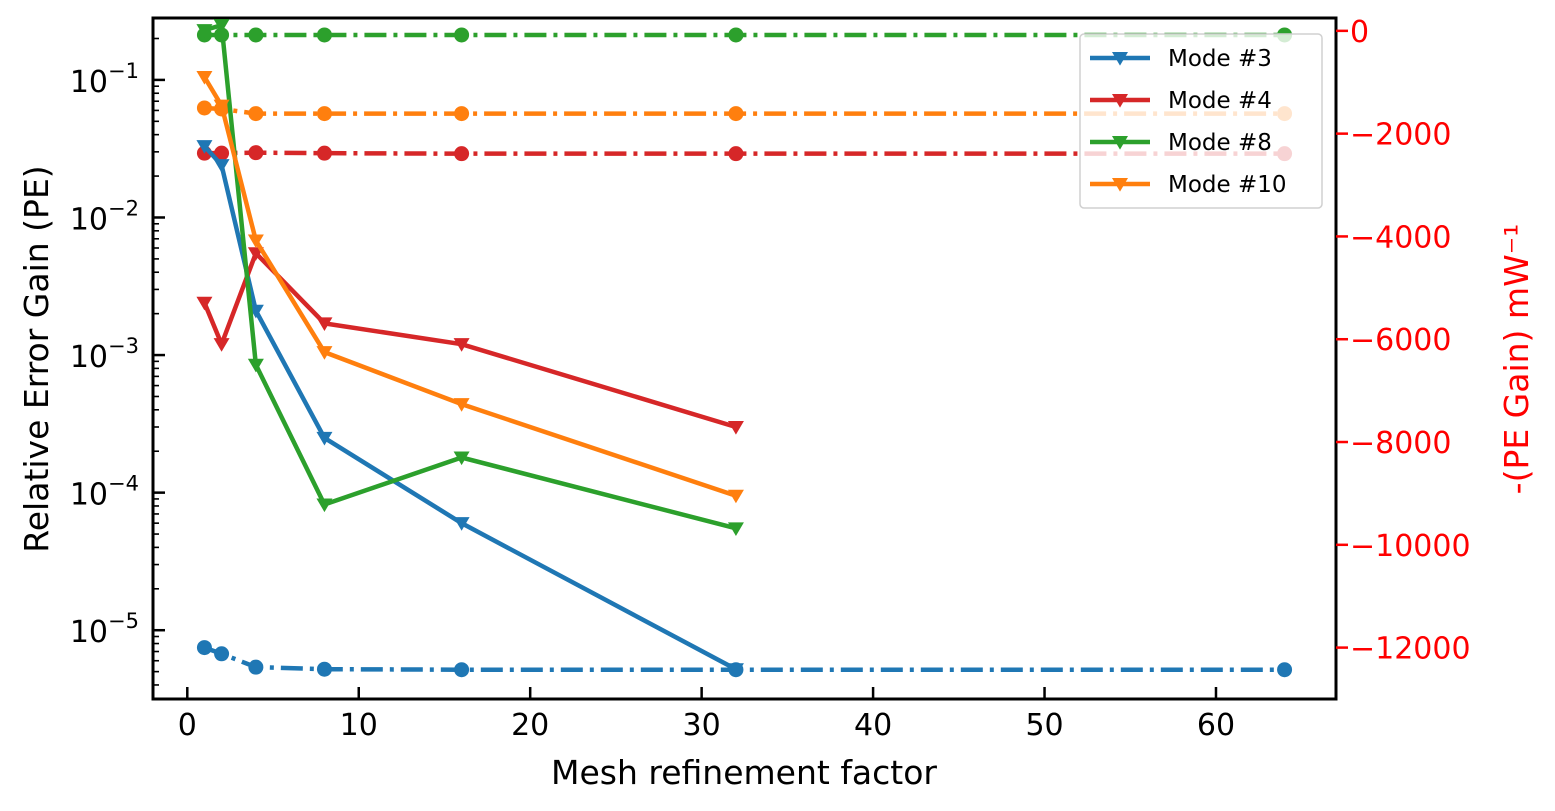  Describe the element at coordinates (104, 216) in the screenshot. I see `y-left-tick-label-3: 10⁻²` at that location.